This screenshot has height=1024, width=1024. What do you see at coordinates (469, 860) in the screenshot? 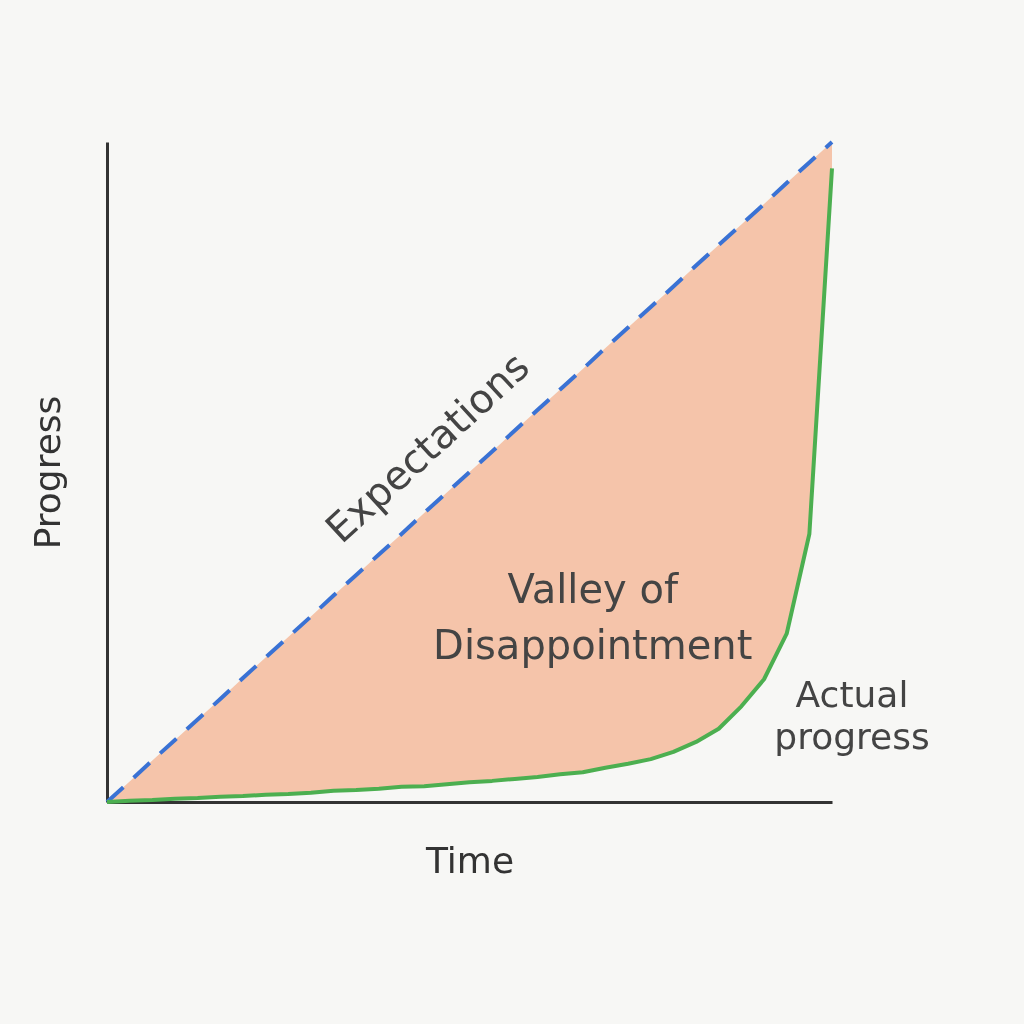
I see `x-axis-title: Time` at bounding box center [469, 860].